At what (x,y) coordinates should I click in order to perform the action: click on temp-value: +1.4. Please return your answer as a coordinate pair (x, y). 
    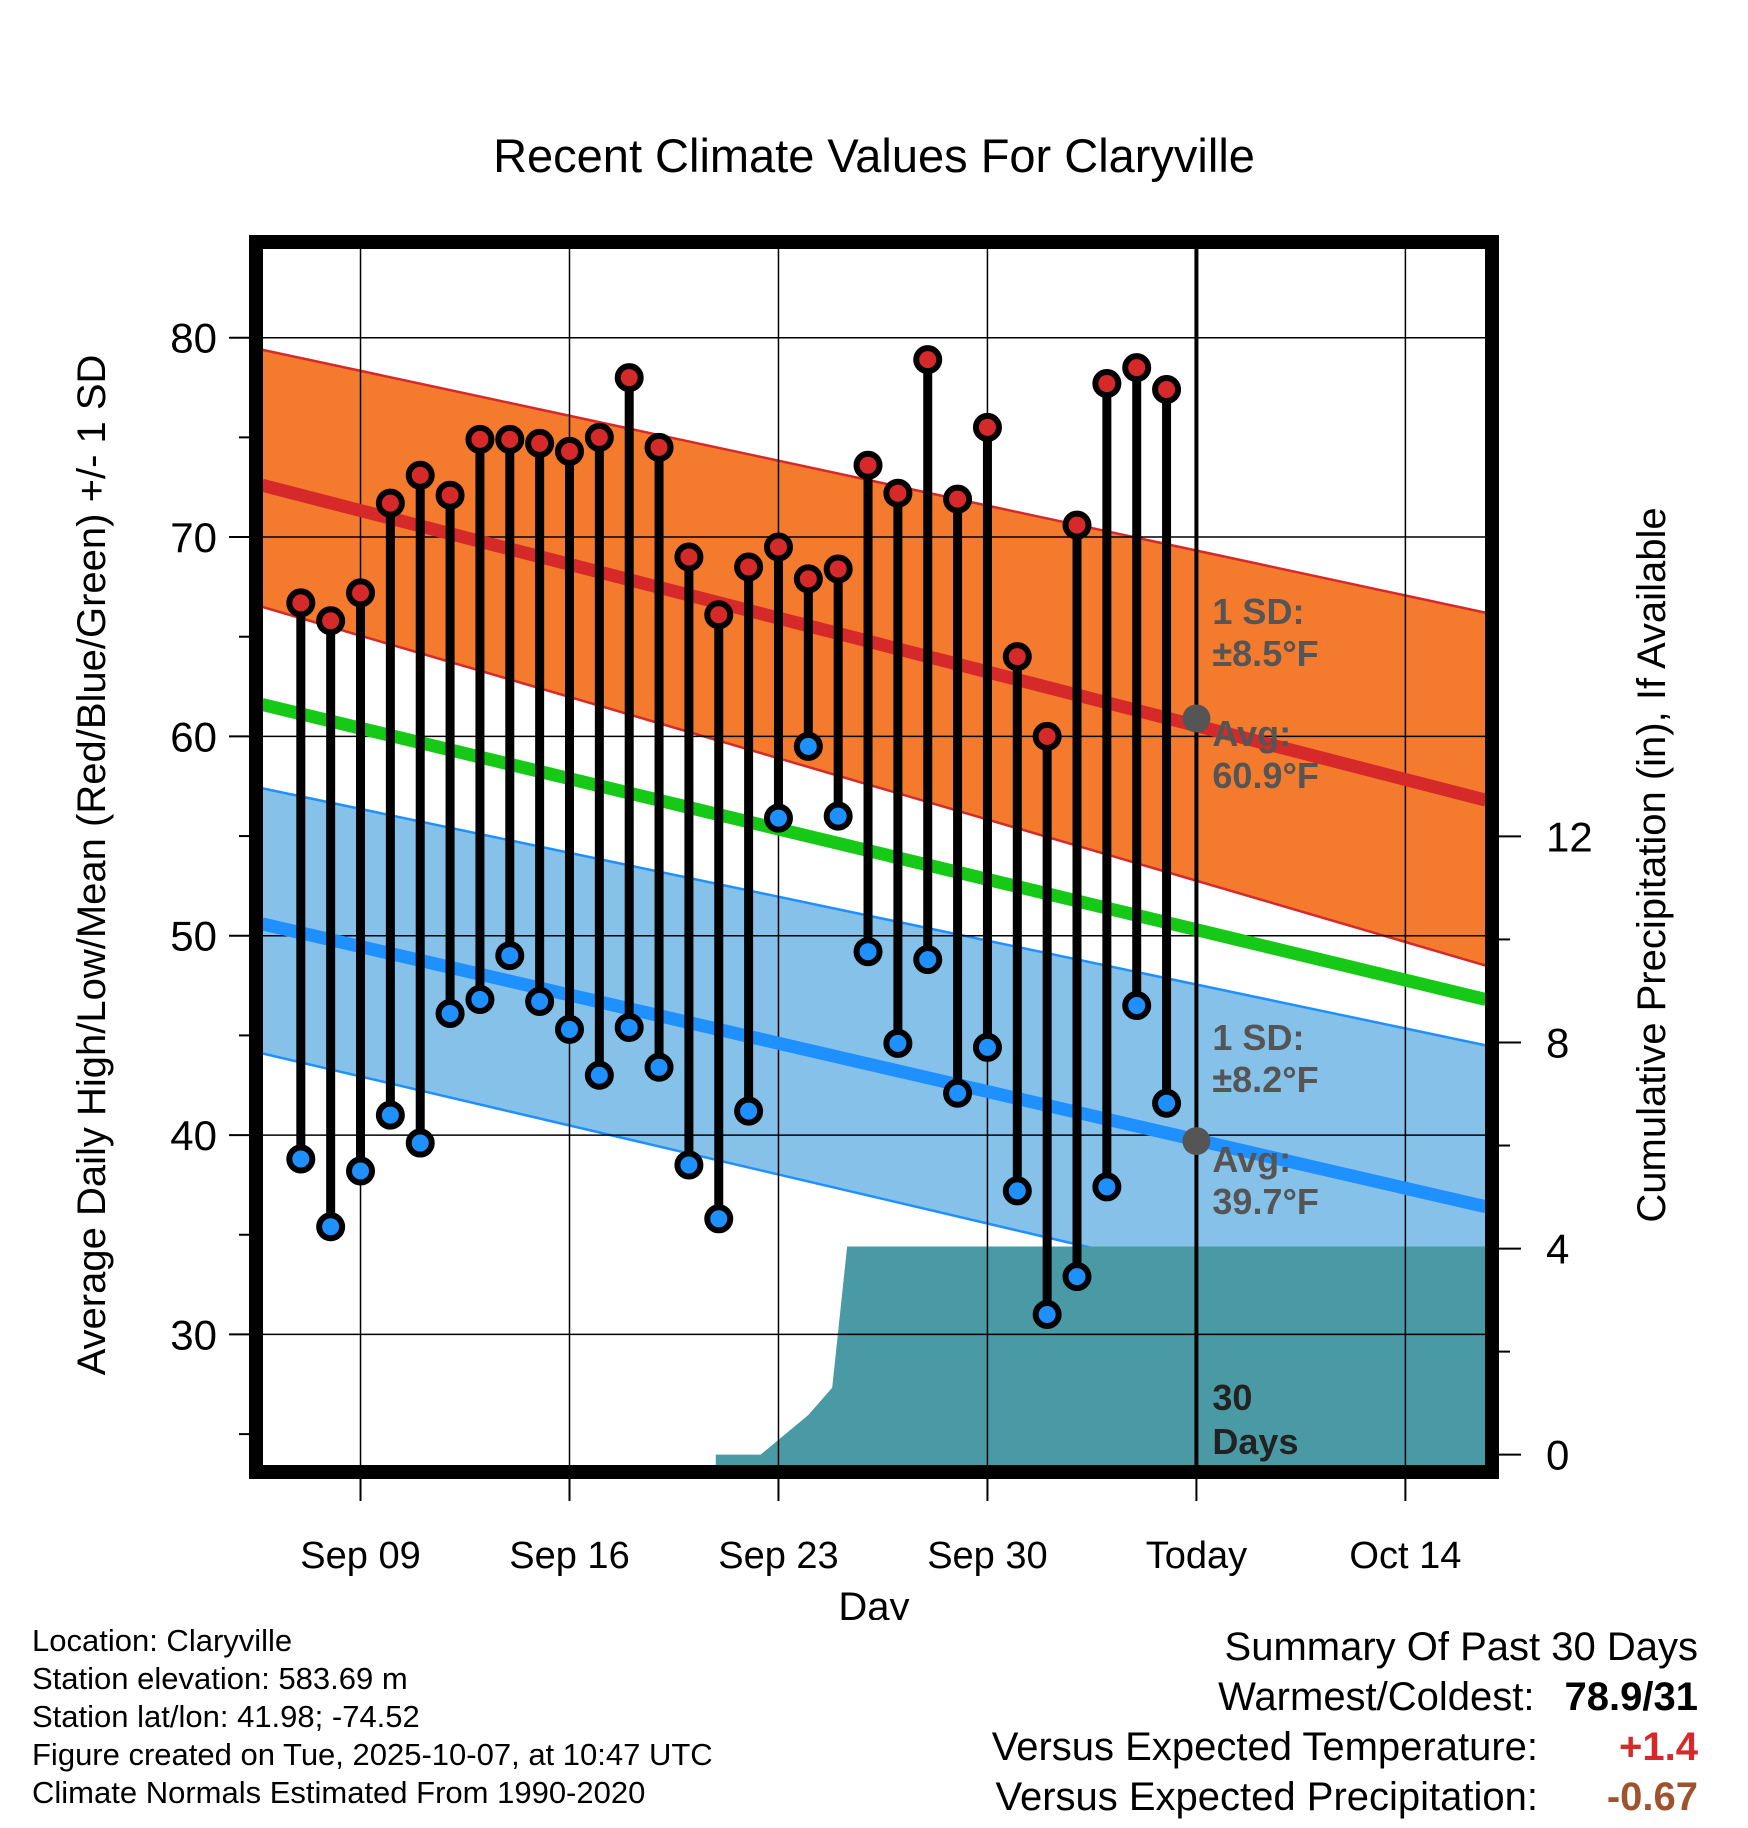
    Looking at the image, I should click on (1658, 1747).